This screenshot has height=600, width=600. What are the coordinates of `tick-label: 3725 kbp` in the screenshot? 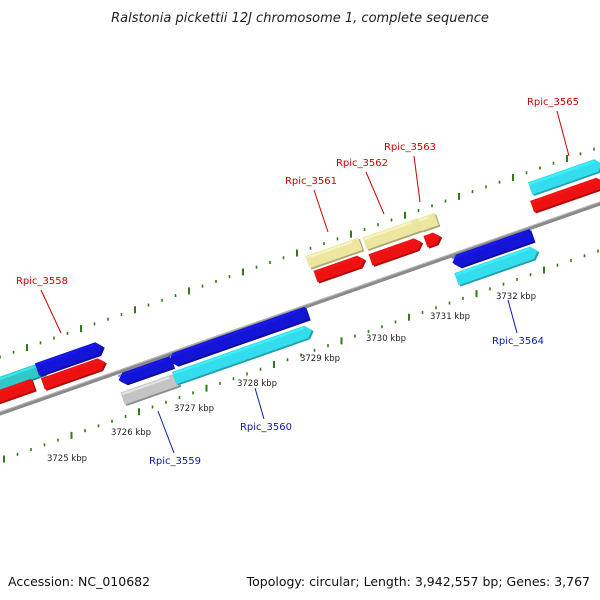 It's located at (67, 459).